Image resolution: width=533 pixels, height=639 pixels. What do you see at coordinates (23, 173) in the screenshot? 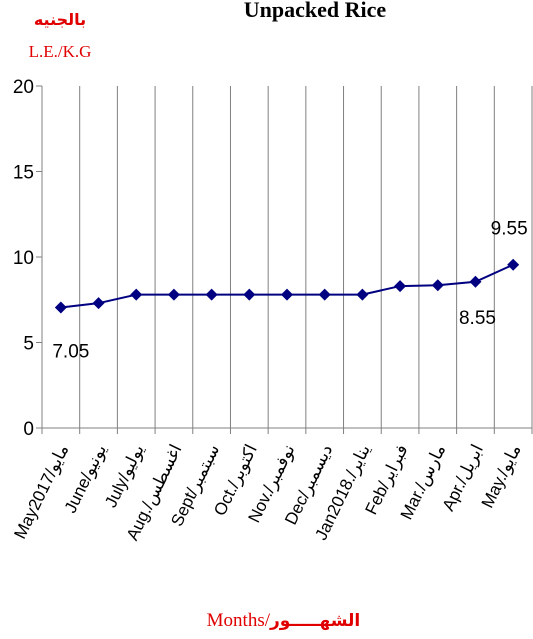
I see `y-tick-label: 15` at bounding box center [23, 173].